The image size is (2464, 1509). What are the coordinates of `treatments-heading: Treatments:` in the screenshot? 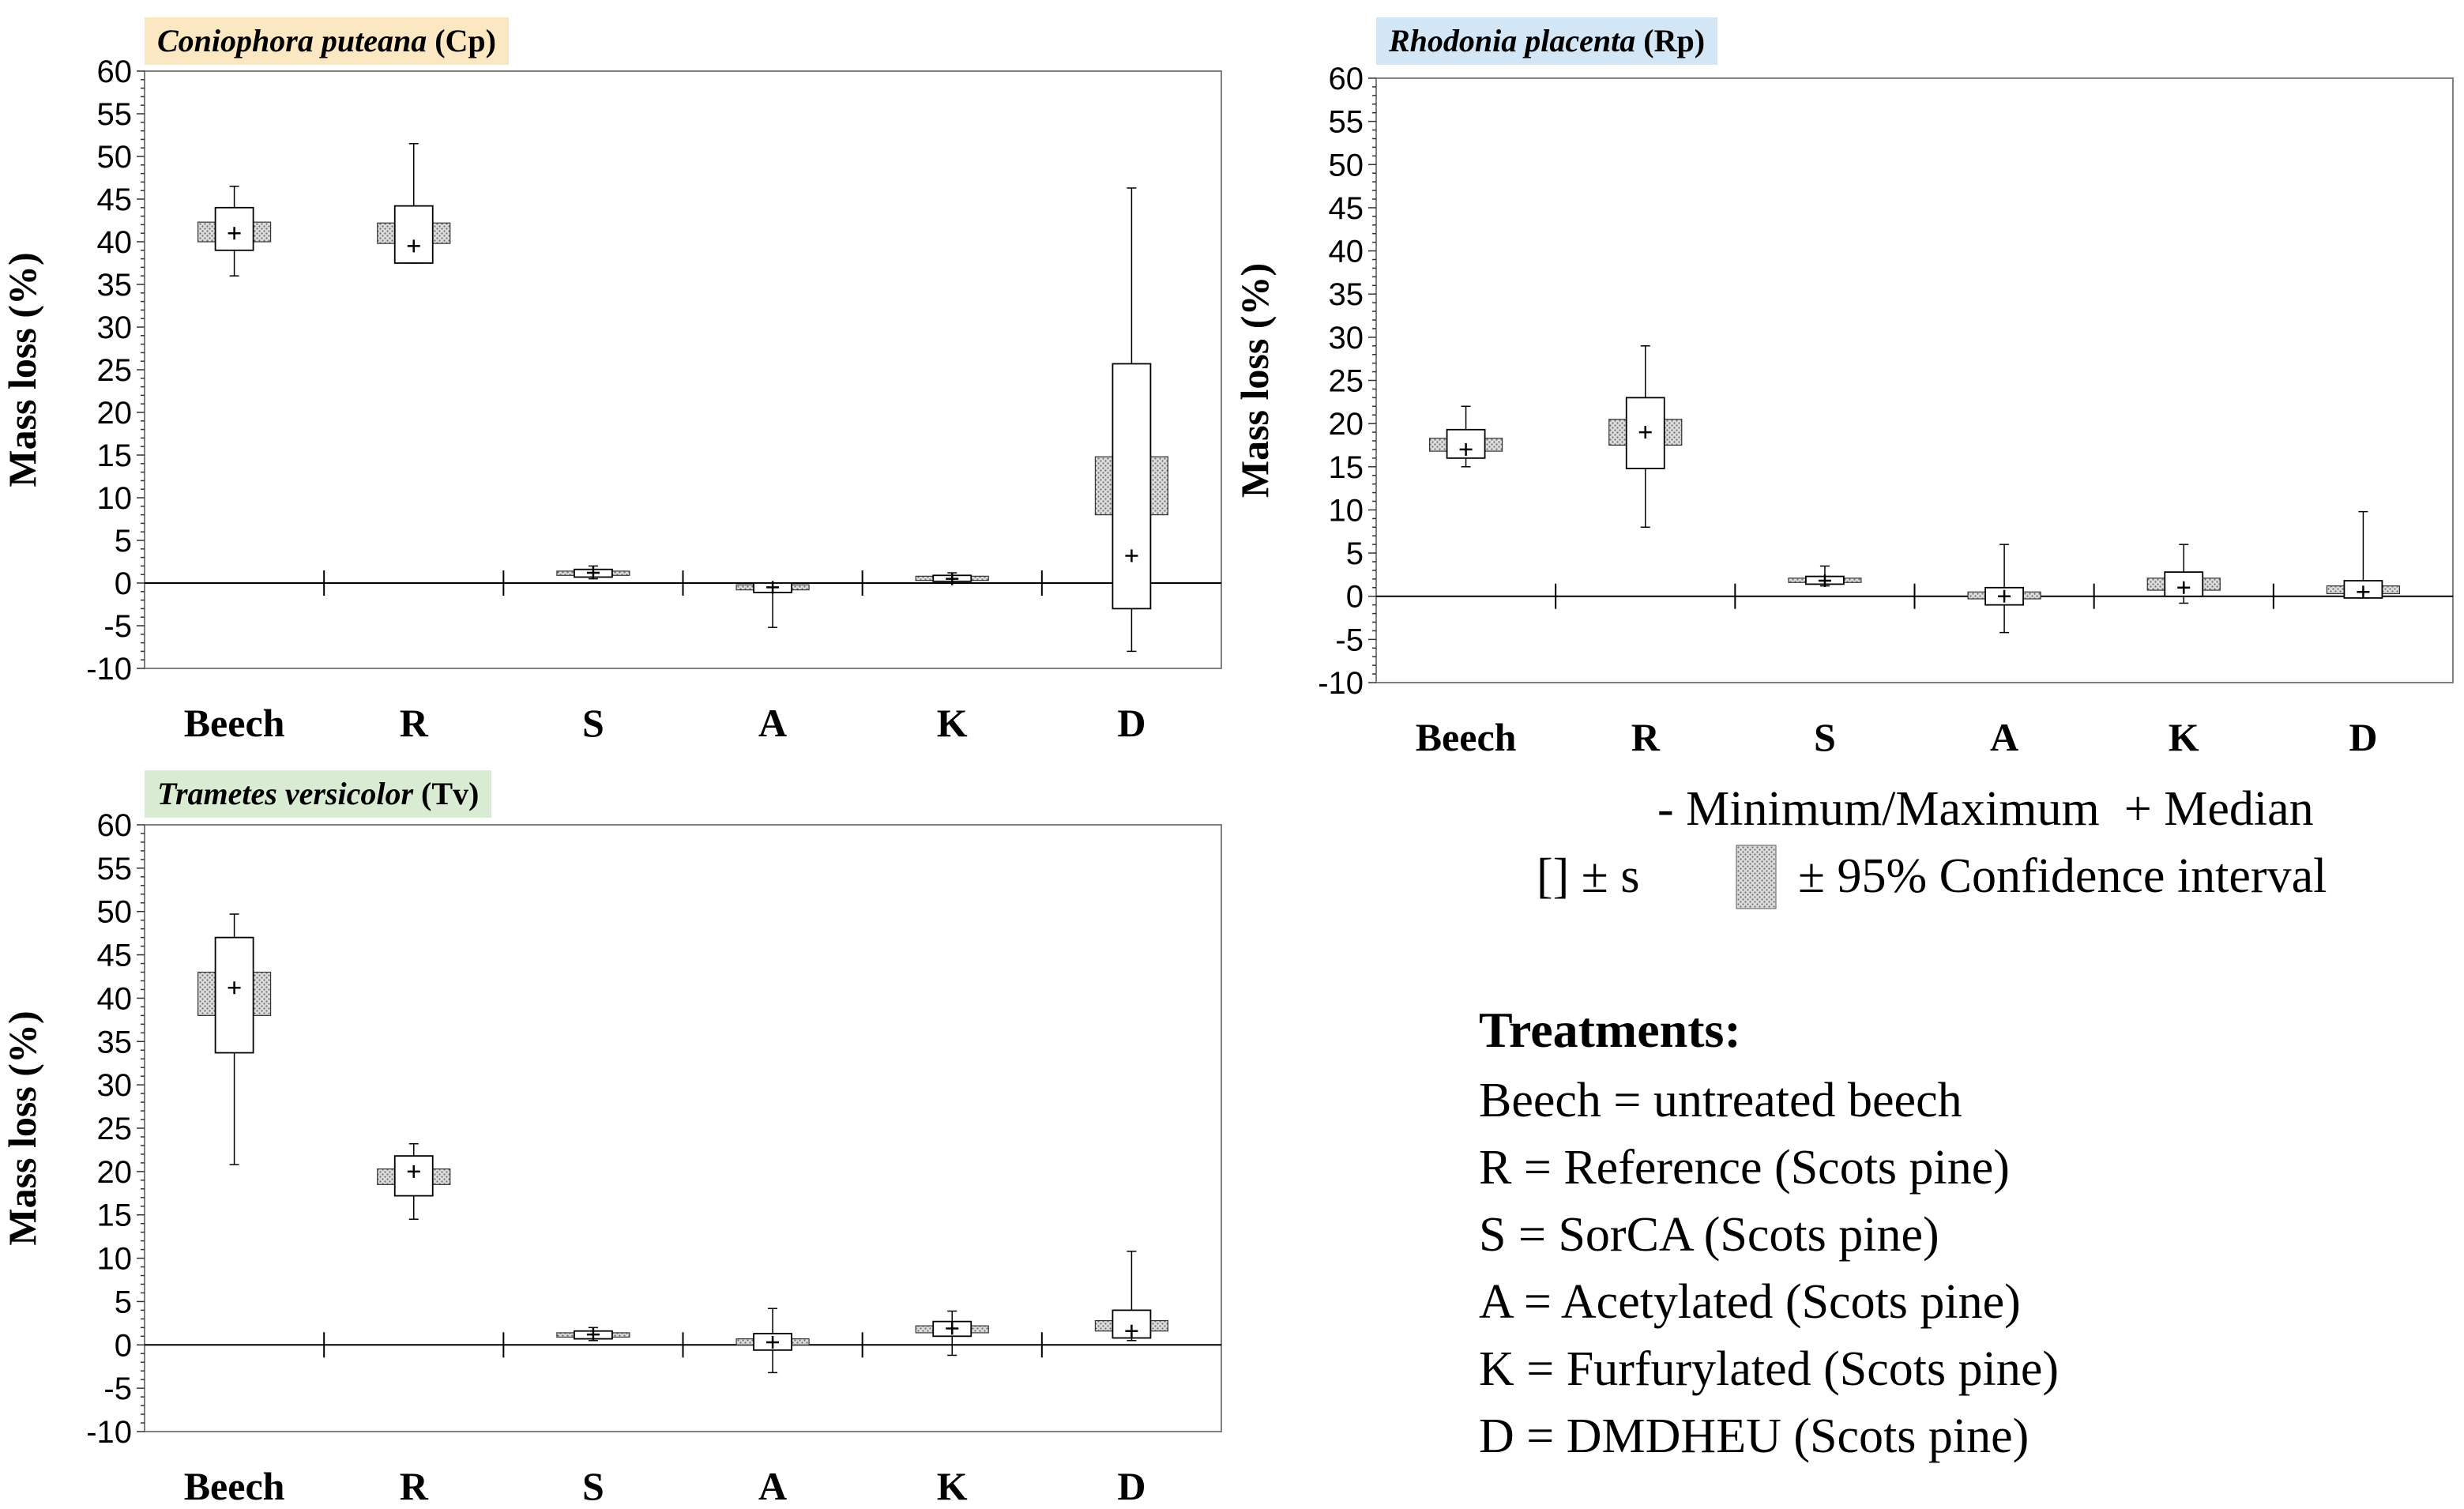 It's located at (1610, 1030).